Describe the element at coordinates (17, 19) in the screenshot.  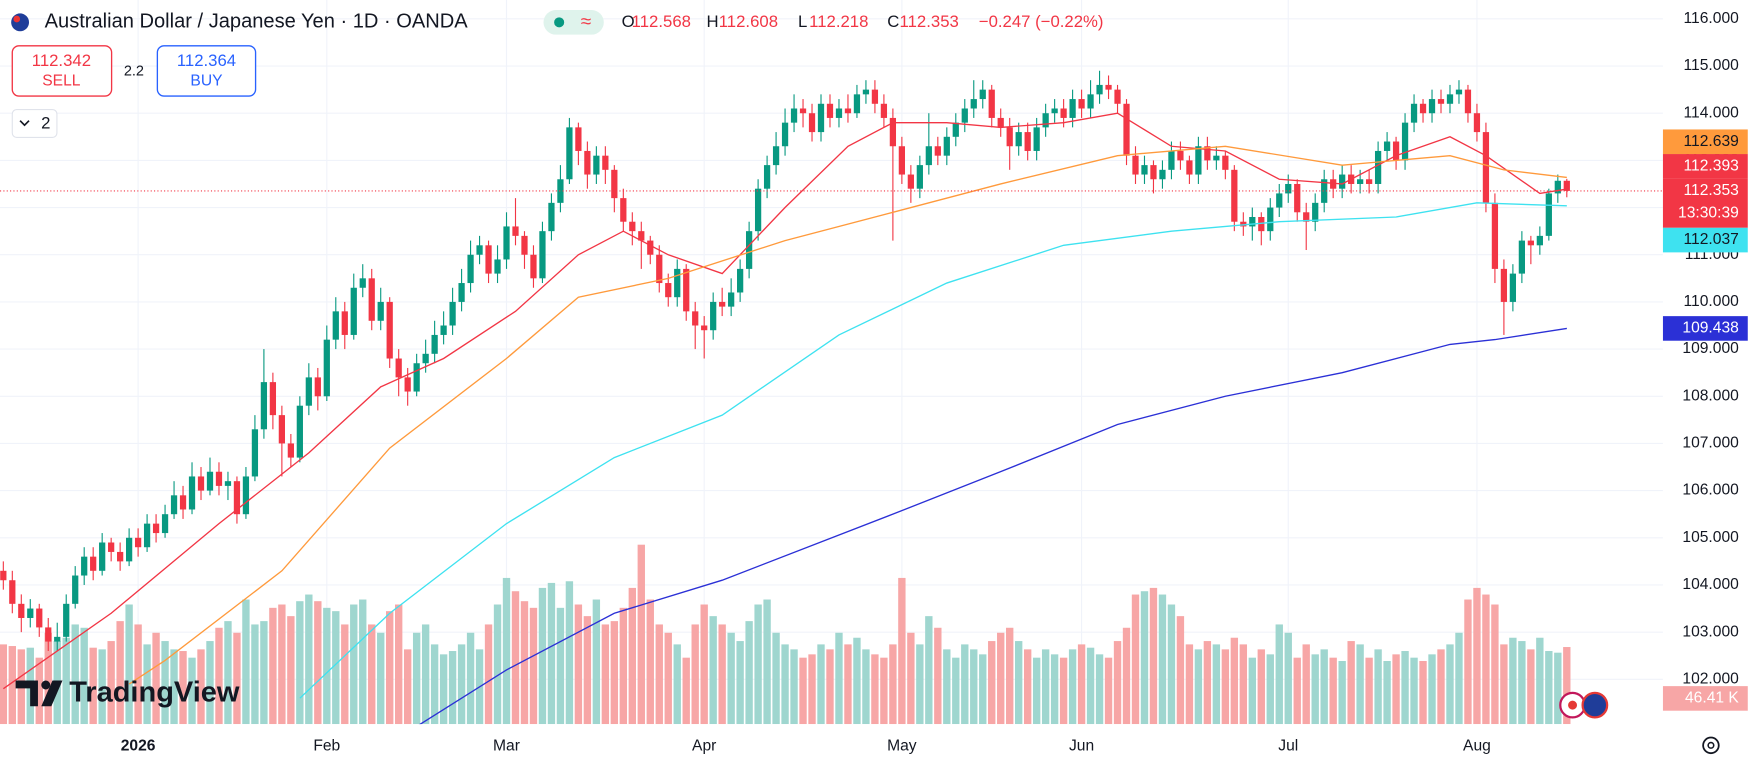
I see `flag-icon` at that location.